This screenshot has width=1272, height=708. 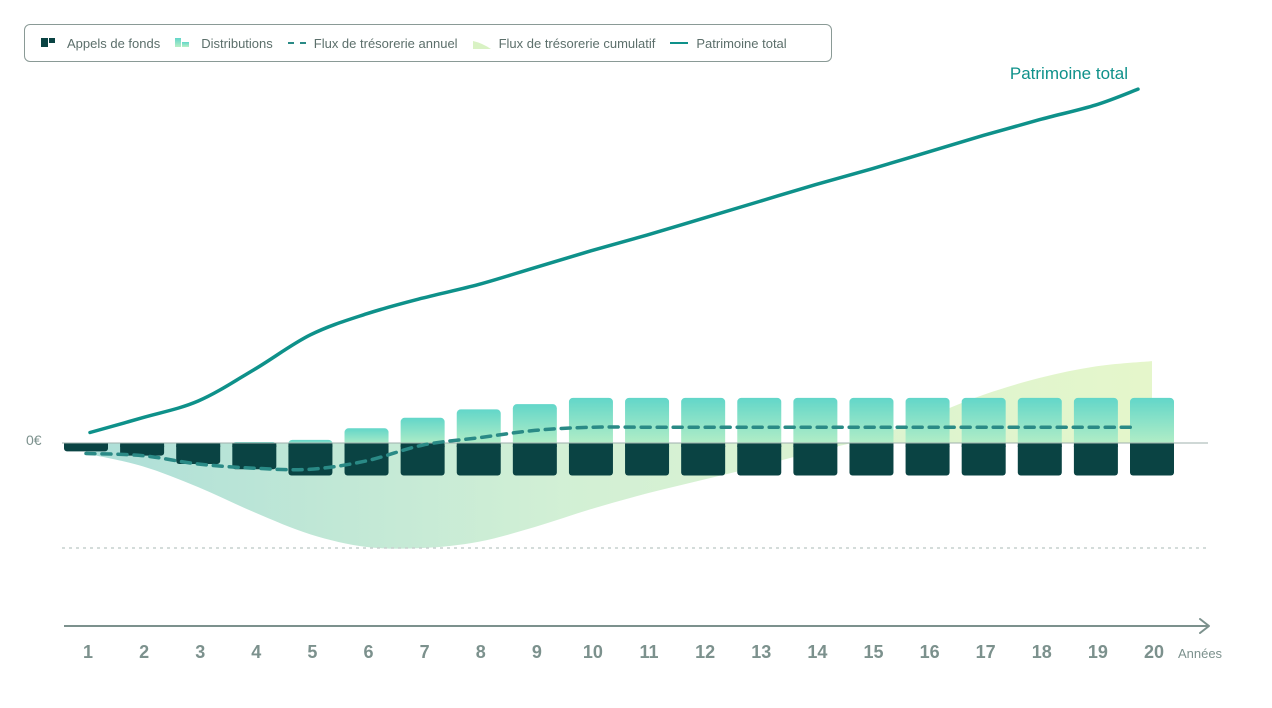 I want to click on legend-label-annual: Flux de trésorerie annuel, so click(x=385, y=43).